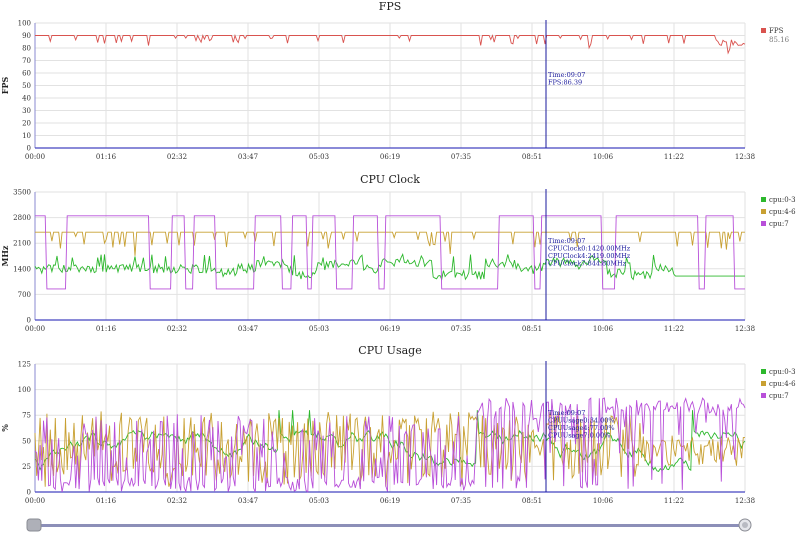 This screenshot has width=800, height=538. What do you see at coordinates (22, 218) in the screenshot?
I see `y-tick-label: 2800` at bounding box center [22, 218].